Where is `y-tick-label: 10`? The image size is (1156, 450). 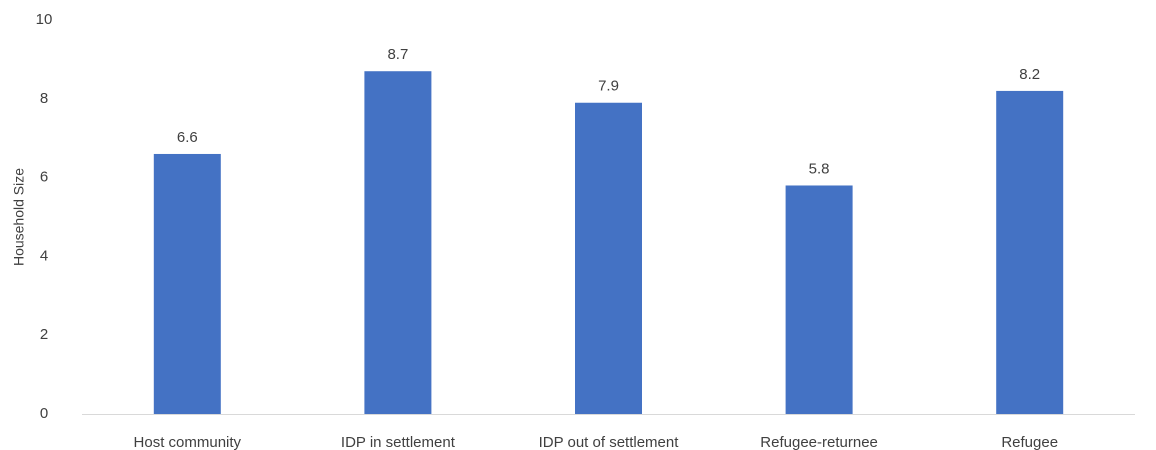 y-tick-label: 10 is located at coordinates (44, 19).